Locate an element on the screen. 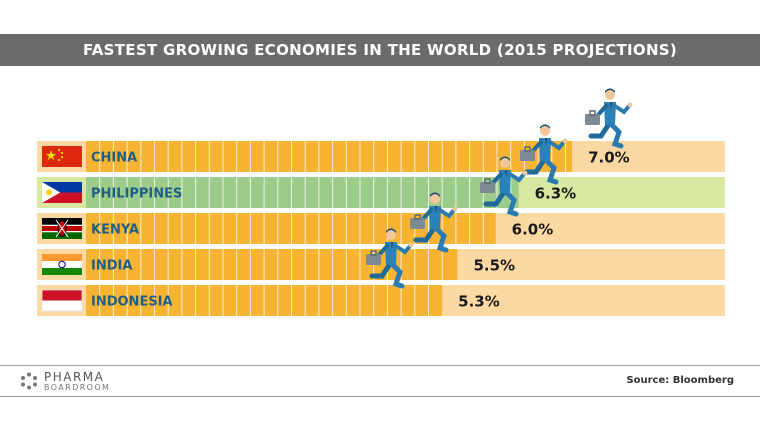 The image size is (760, 431). category-label: KENYA is located at coordinates (115, 230).